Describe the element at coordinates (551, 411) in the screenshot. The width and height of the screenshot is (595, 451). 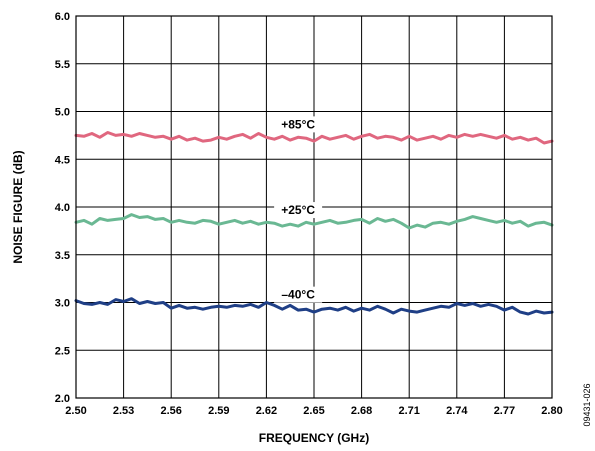
I see `x-tick-label: 2.80` at that location.